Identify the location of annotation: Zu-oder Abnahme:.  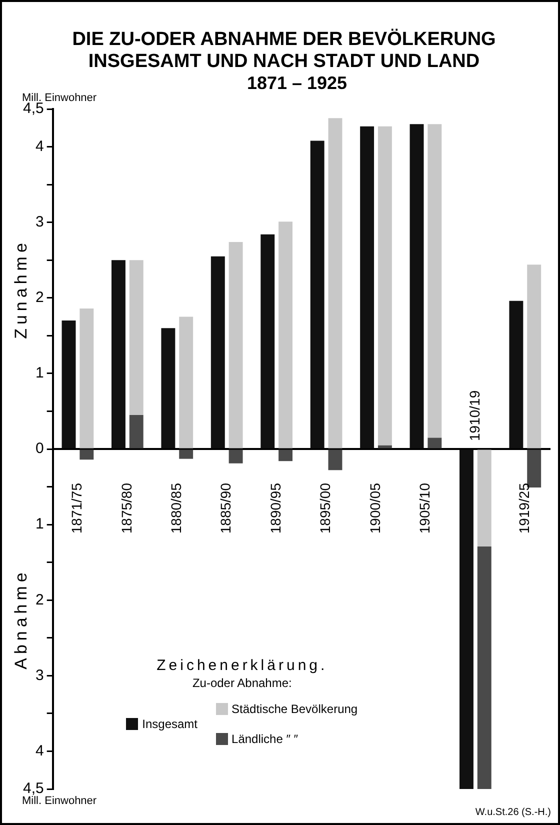
(242, 683).